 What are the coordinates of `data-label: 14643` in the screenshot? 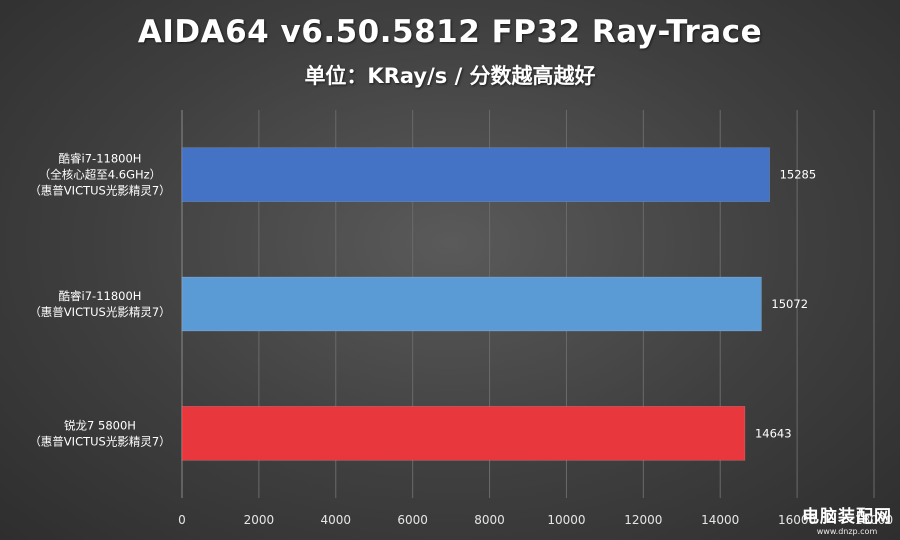 It's located at (773, 433).